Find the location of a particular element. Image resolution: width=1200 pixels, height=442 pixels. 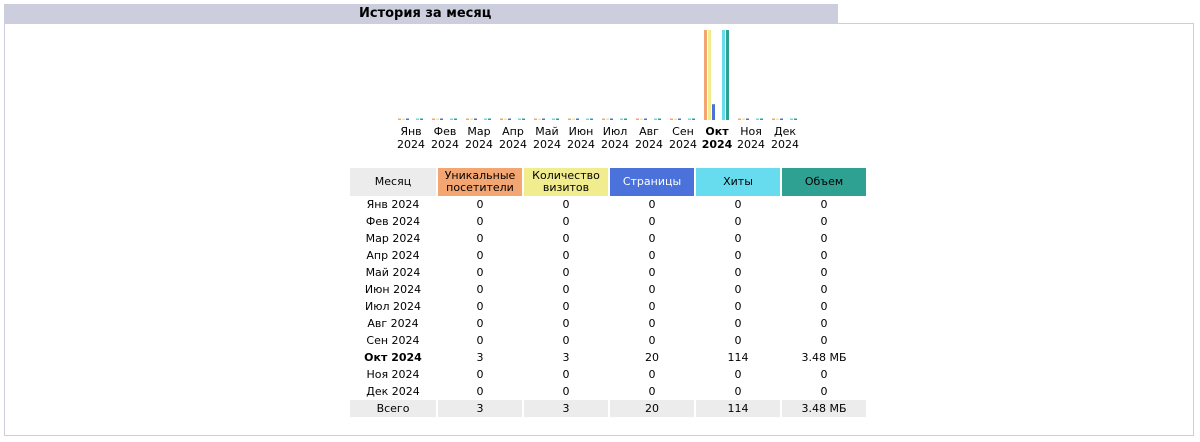

table-row: Мар 2024 0 0 0 0 0 is located at coordinates (608, 238).